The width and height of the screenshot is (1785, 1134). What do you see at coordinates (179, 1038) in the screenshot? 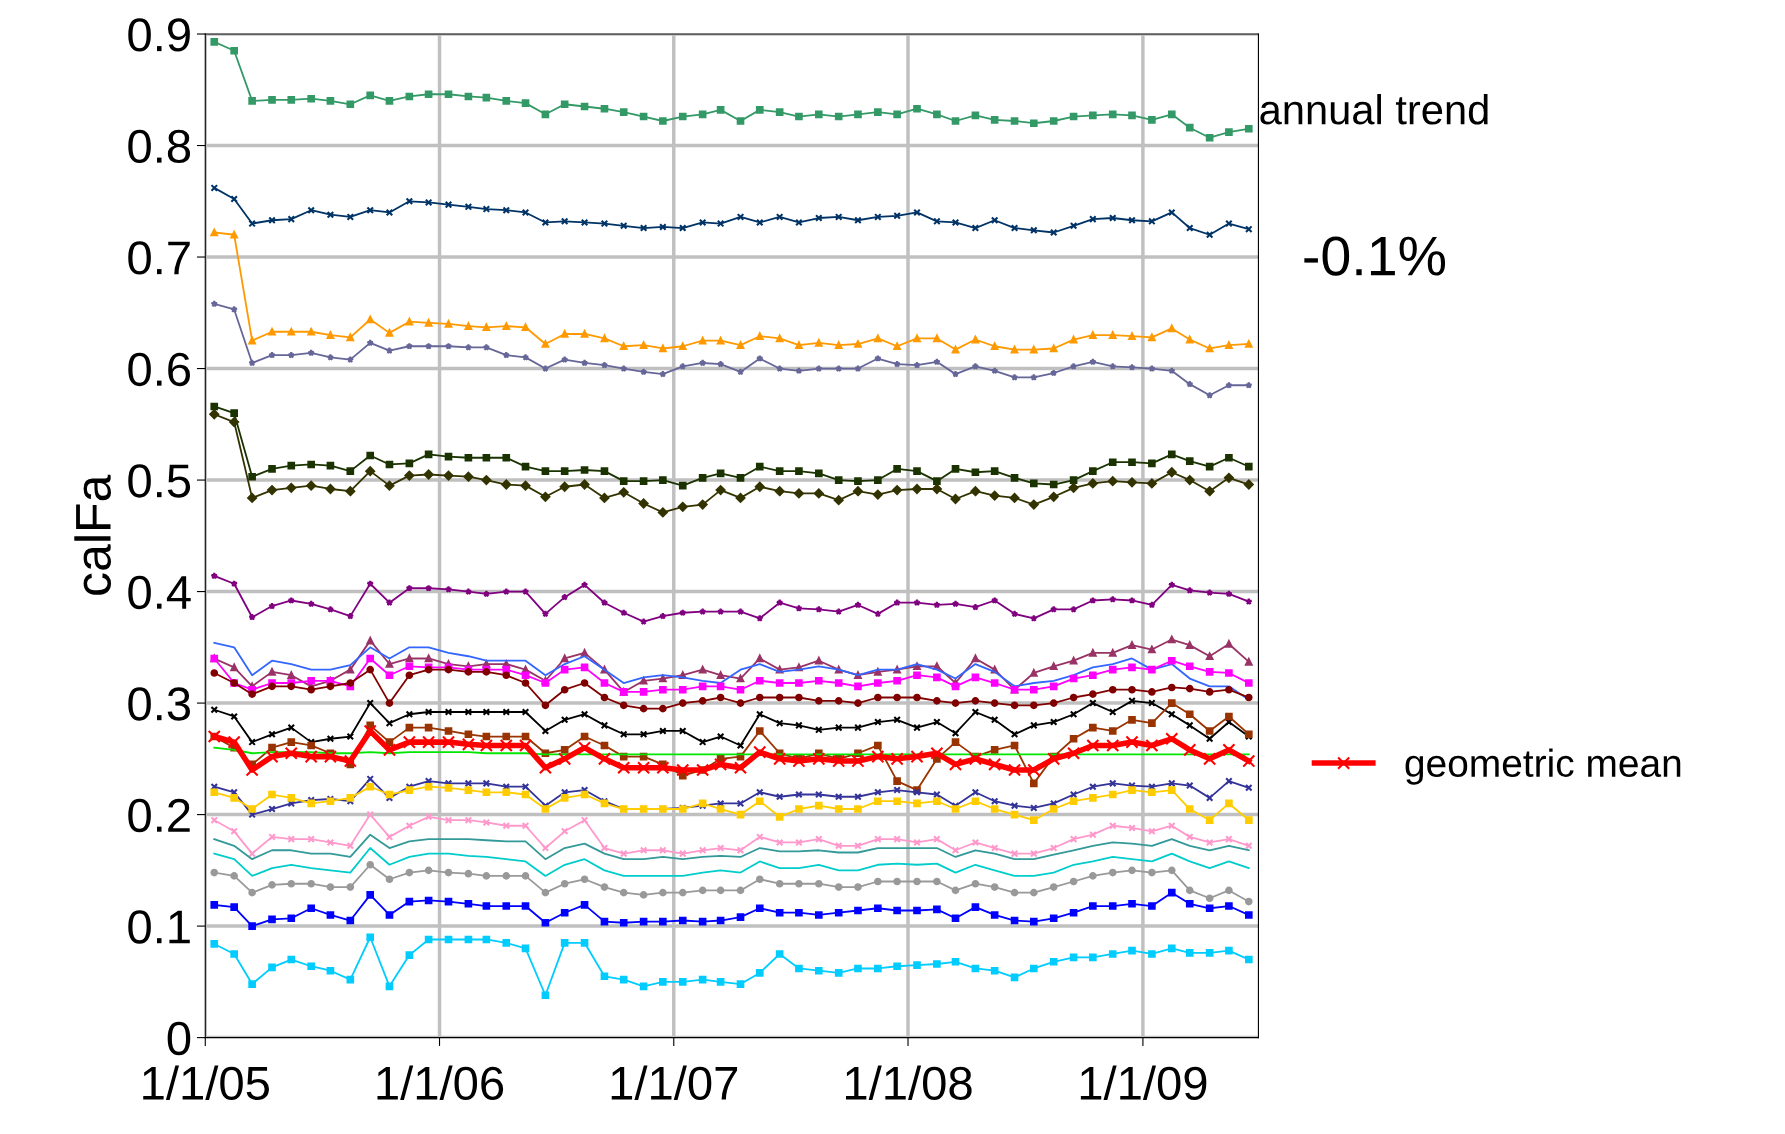
I see `y-tick-label: 0` at bounding box center [179, 1038].